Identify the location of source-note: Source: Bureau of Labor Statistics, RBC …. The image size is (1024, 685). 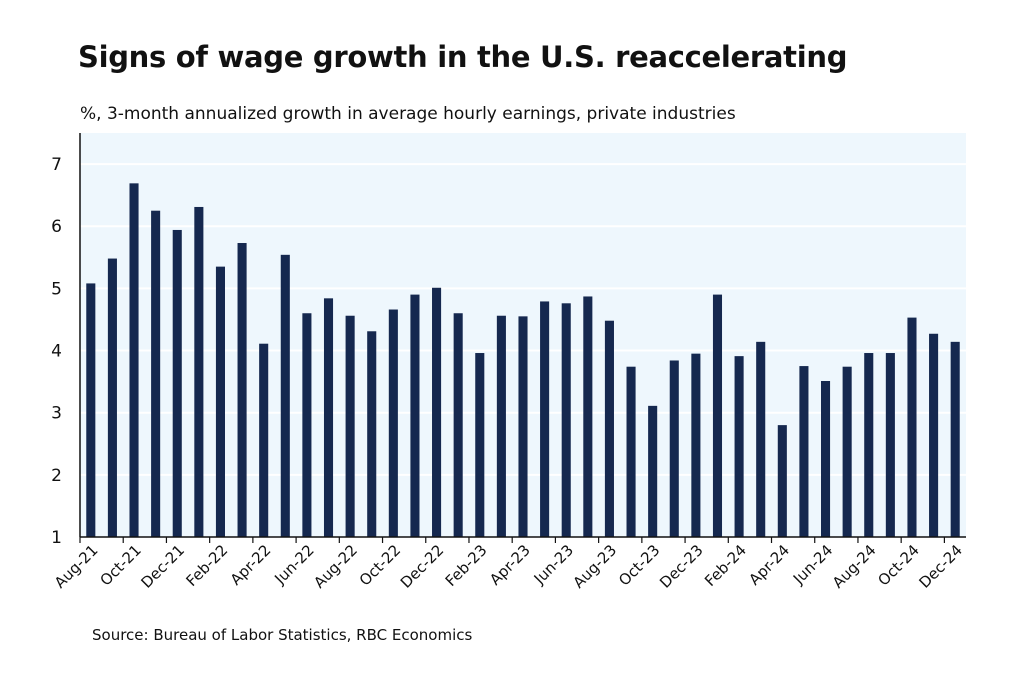
(282, 635).